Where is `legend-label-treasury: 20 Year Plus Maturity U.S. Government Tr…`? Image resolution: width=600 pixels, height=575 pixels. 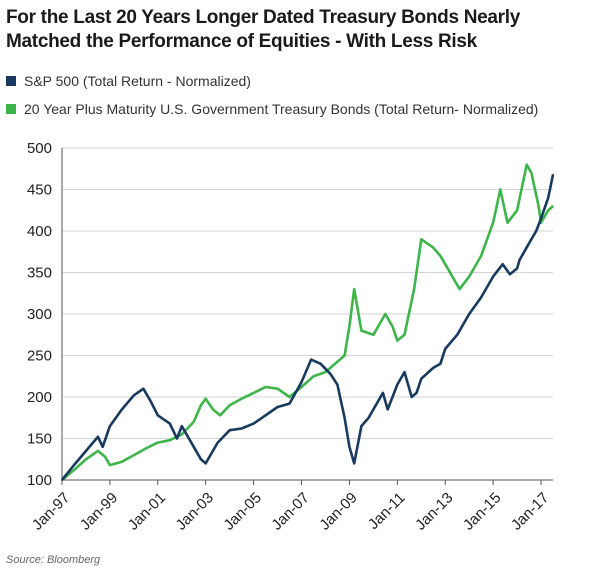
legend-label-treasury: 20 Year Plus Maturity U.S. Government Tr… is located at coordinates (281, 109).